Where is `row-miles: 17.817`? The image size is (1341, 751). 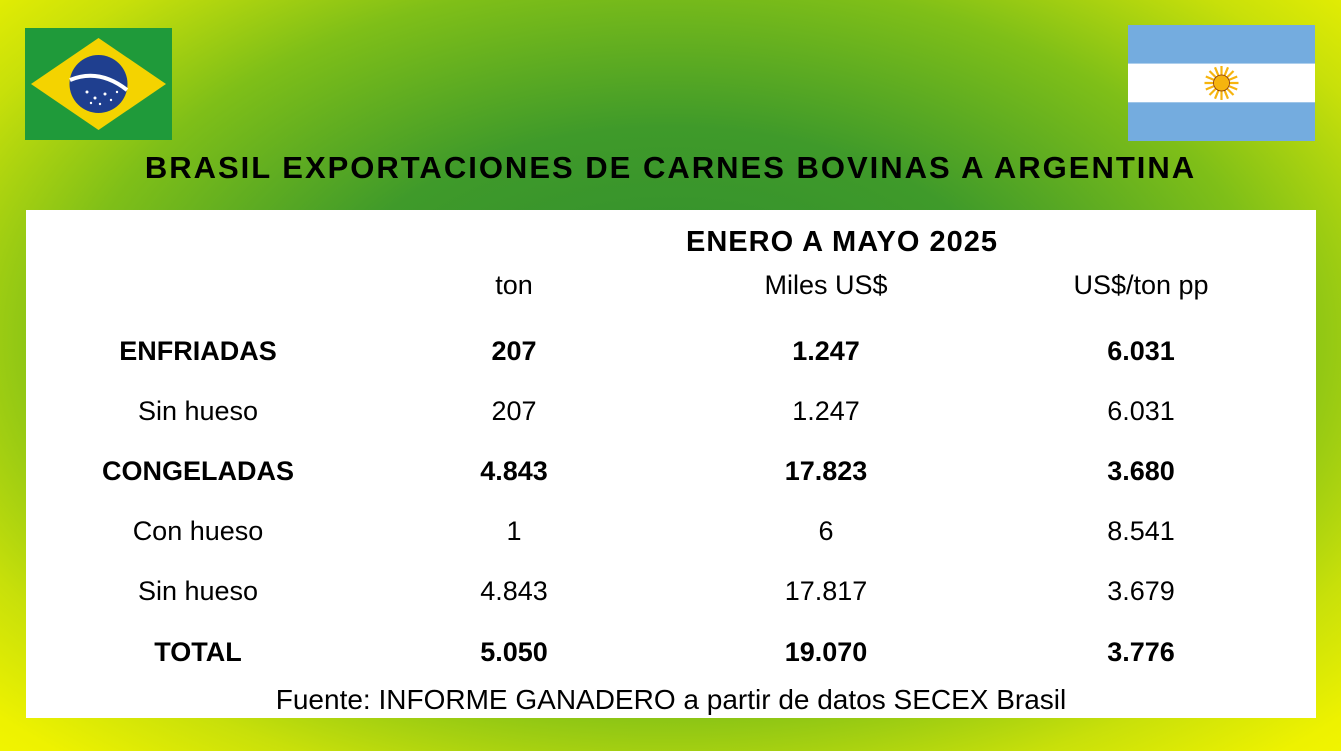
row-miles: 17.817 is located at coordinates (826, 591).